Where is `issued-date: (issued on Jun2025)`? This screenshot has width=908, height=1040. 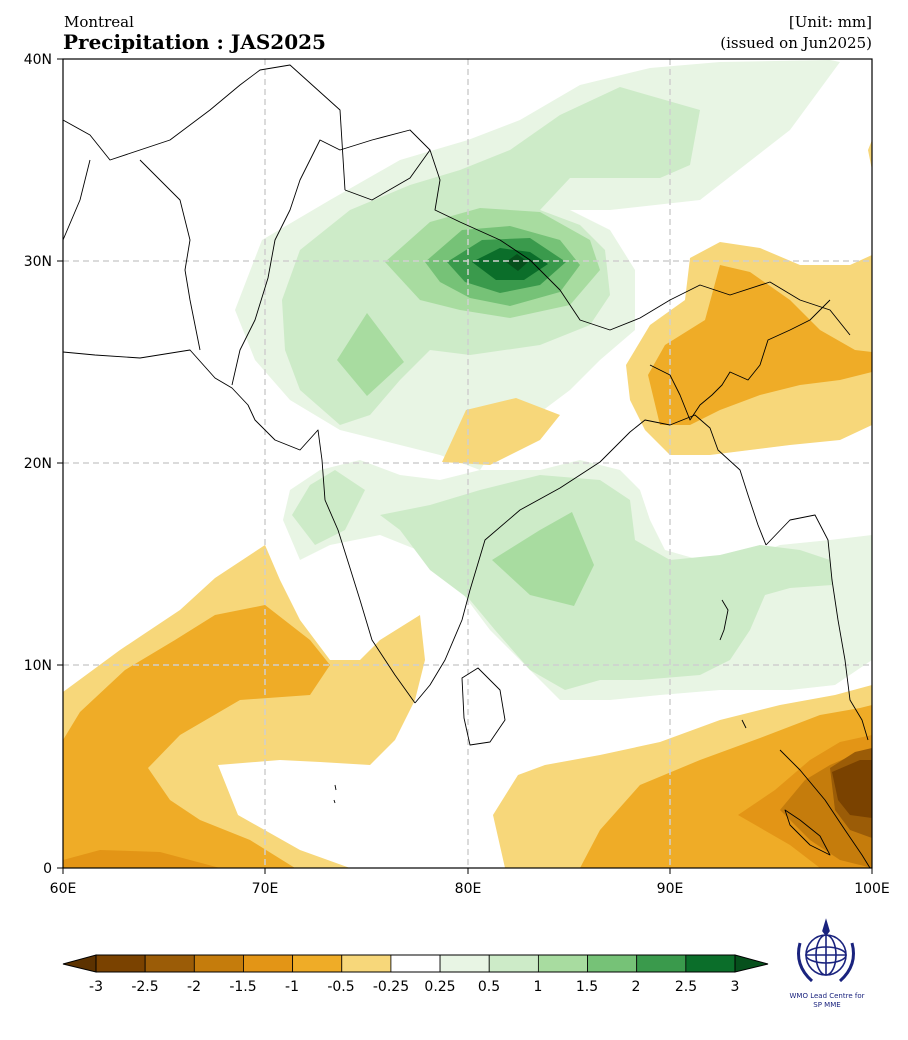
issued-date: (issued on Jun2025) is located at coordinates (796, 43).